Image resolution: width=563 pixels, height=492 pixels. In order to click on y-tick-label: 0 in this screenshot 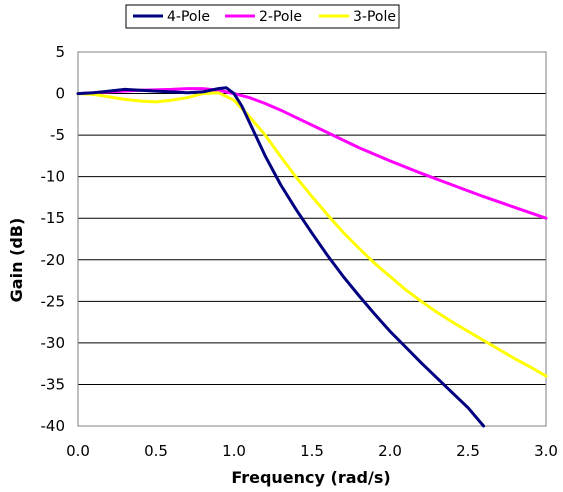, I will do `click(60, 94)`.